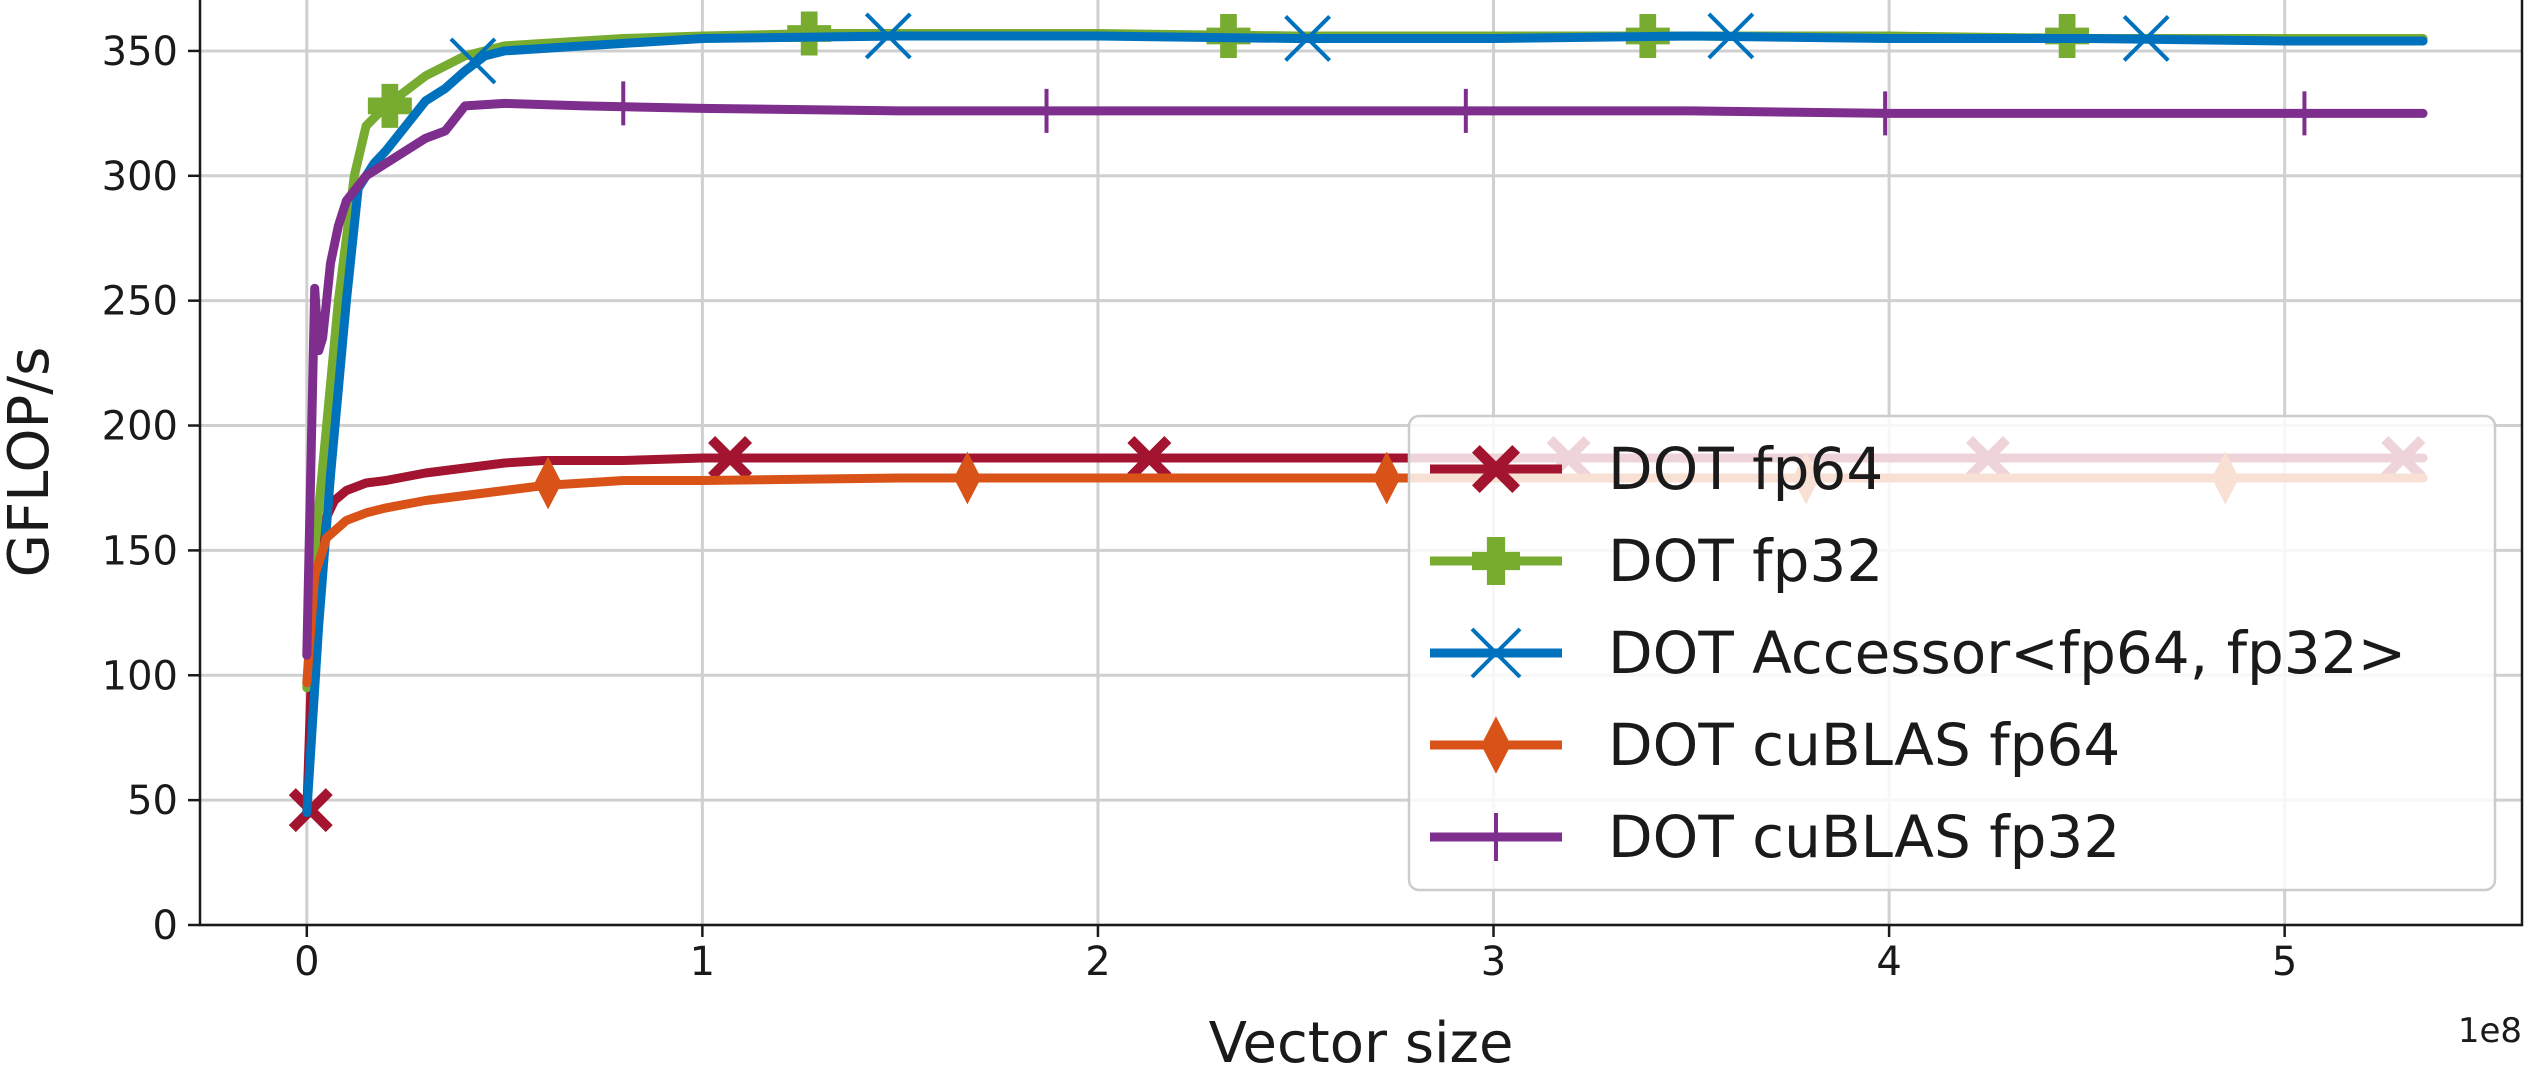 The width and height of the screenshot is (2526, 1077). What do you see at coordinates (1361, 1043) in the screenshot?
I see `x-axis-title: Vector size` at bounding box center [1361, 1043].